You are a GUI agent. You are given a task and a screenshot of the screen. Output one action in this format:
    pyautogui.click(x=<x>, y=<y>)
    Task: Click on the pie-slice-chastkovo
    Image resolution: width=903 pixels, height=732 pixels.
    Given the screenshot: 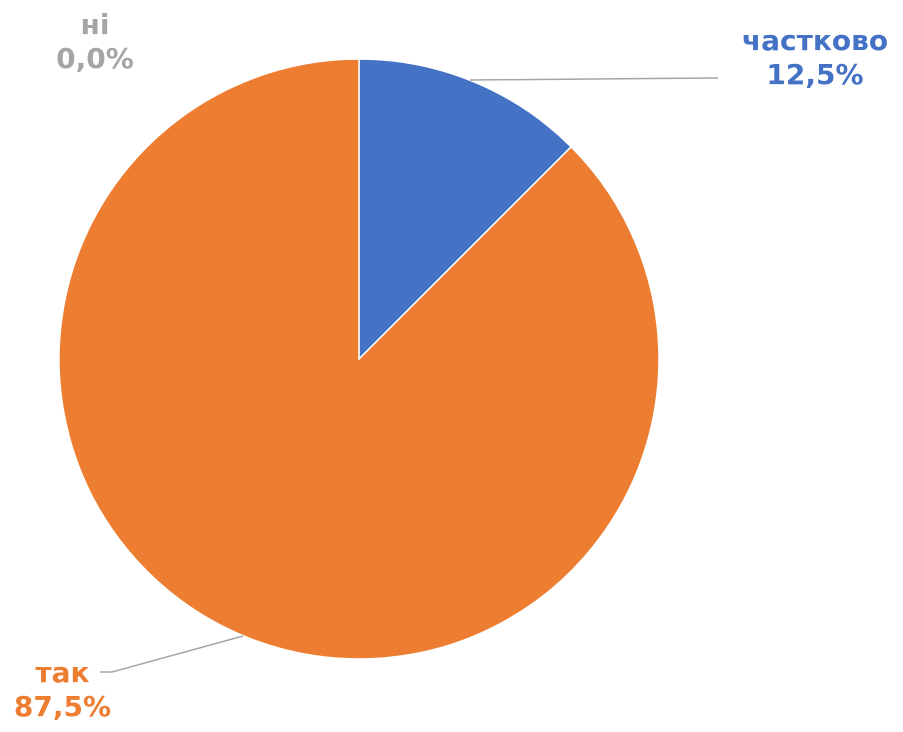 What is the action you would take?
    pyautogui.click(x=465, y=209)
    